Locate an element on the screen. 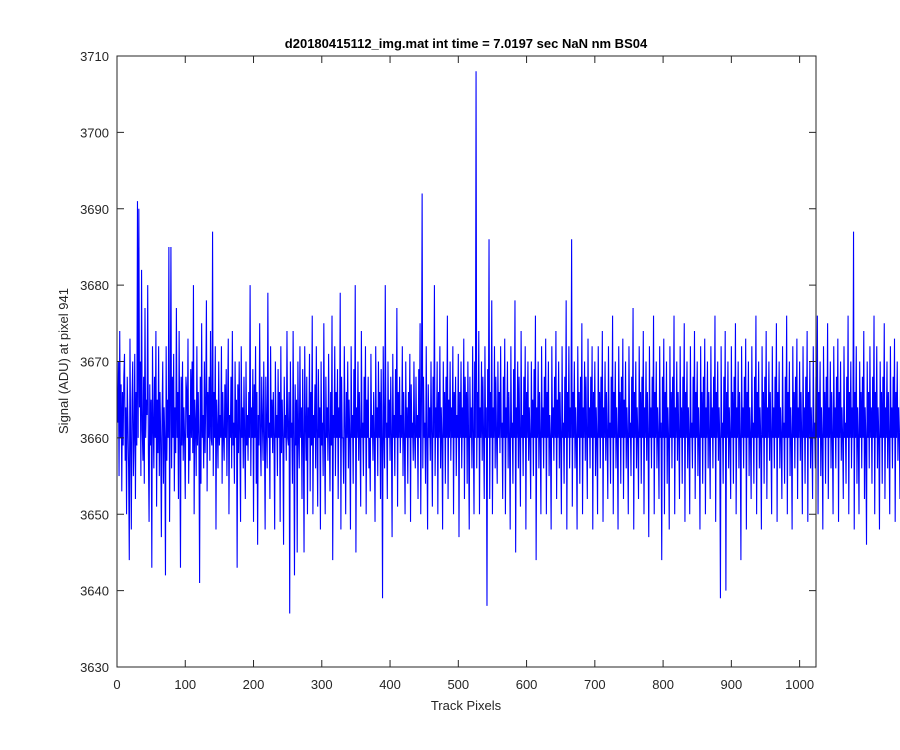 The height and width of the screenshot is (750, 900). y-tick-label: 3630 is located at coordinates (94, 667).